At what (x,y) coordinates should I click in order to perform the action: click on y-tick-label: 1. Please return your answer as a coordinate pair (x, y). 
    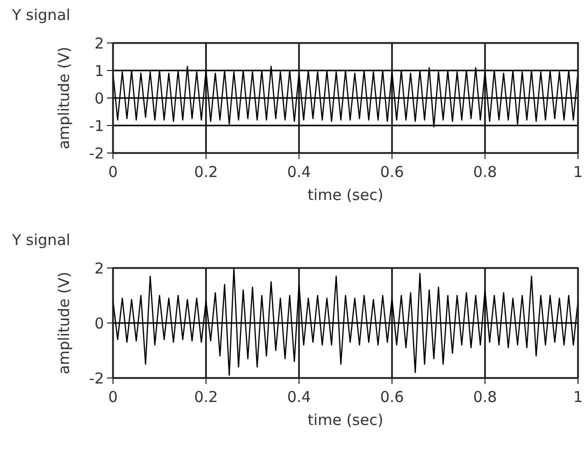
    Looking at the image, I should click on (99, 71).